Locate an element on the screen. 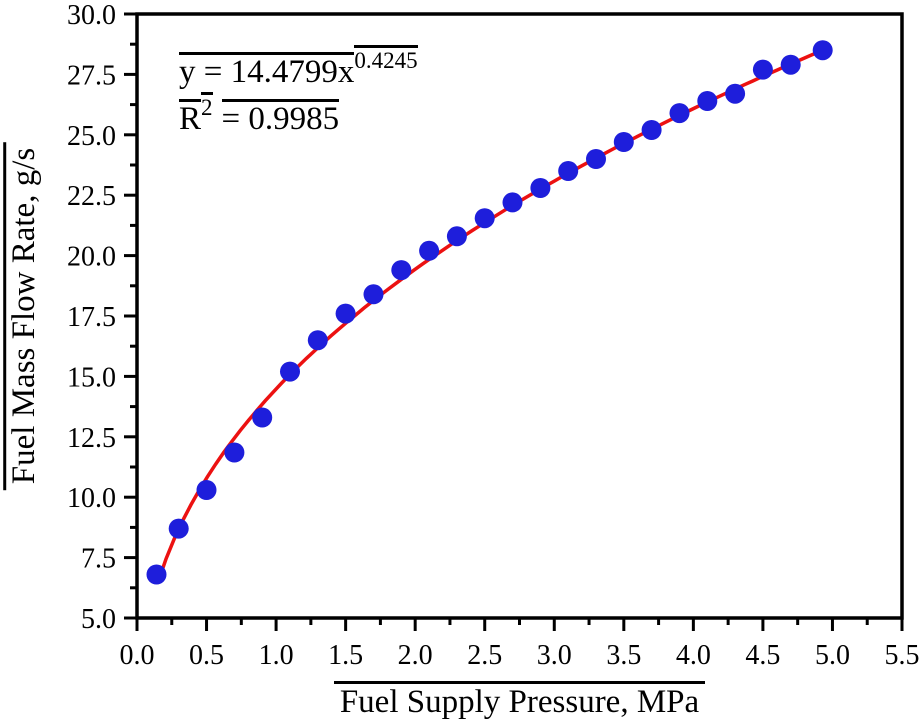  x-tick-label: 0.0 is located at coordinates (137, 655).